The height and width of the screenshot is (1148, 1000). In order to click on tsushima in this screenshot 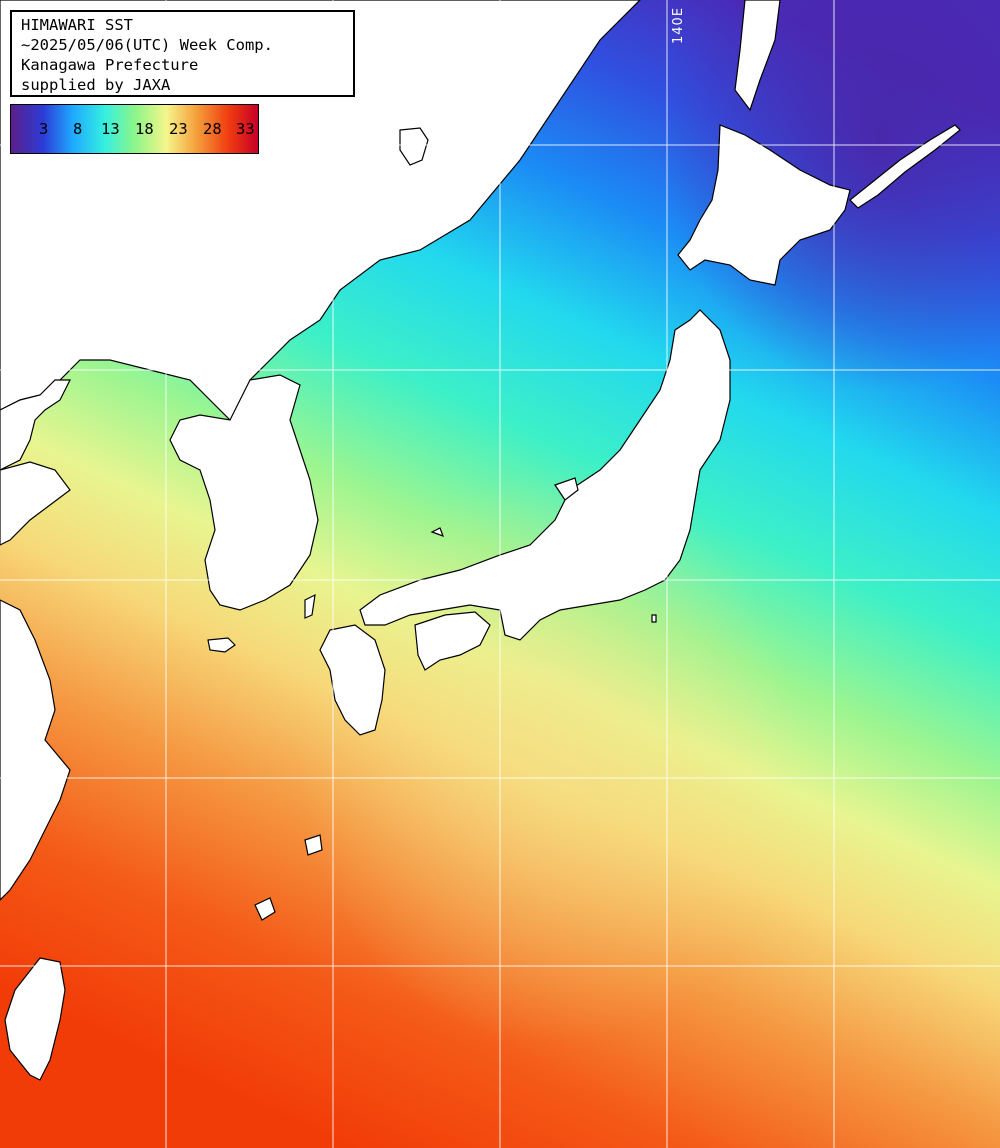, I will do `click(310, 606)`.